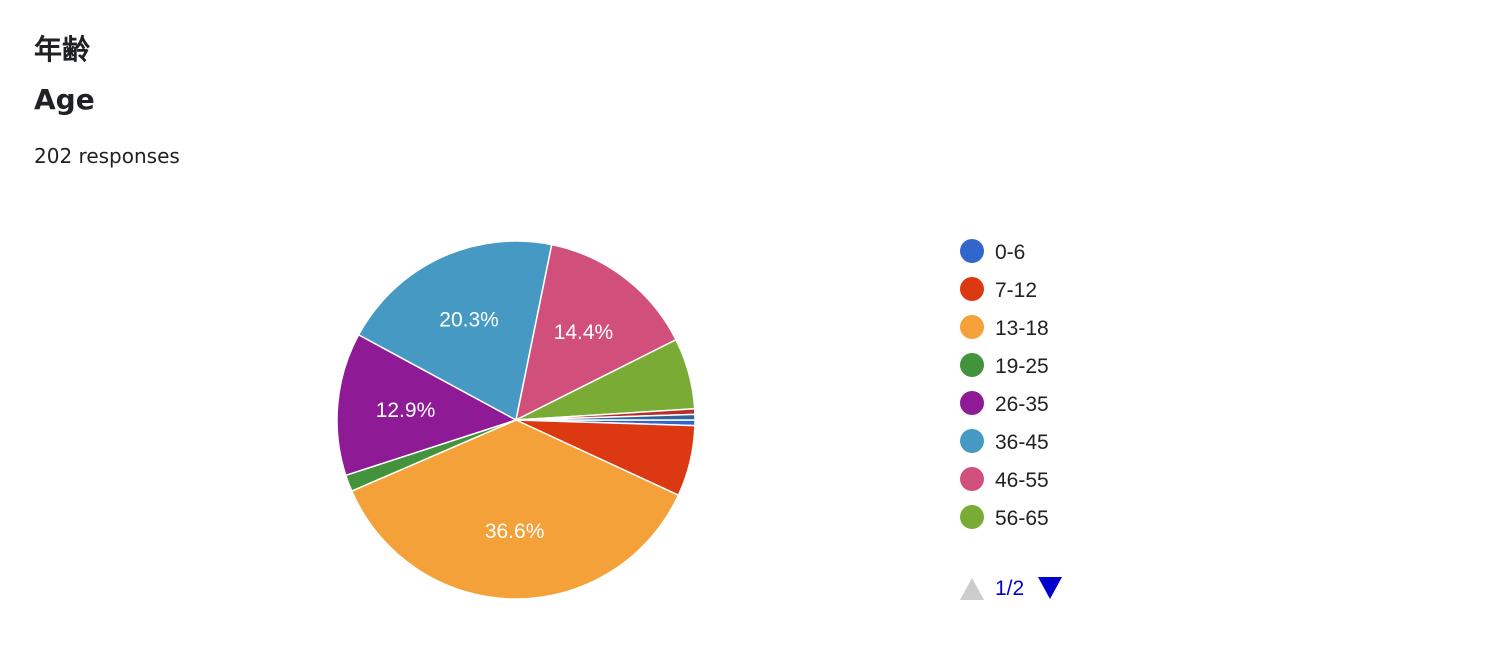 The height and width of the screenshot is (652, 1510). I want to click on response-count: 202 responses, so click(107, 156).